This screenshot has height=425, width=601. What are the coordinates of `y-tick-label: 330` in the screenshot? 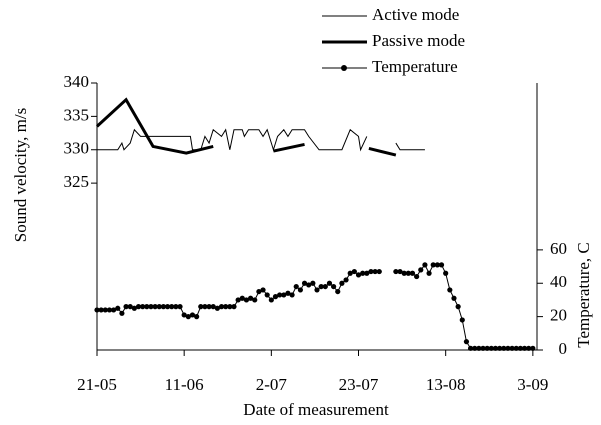 It's located at (77, 148).